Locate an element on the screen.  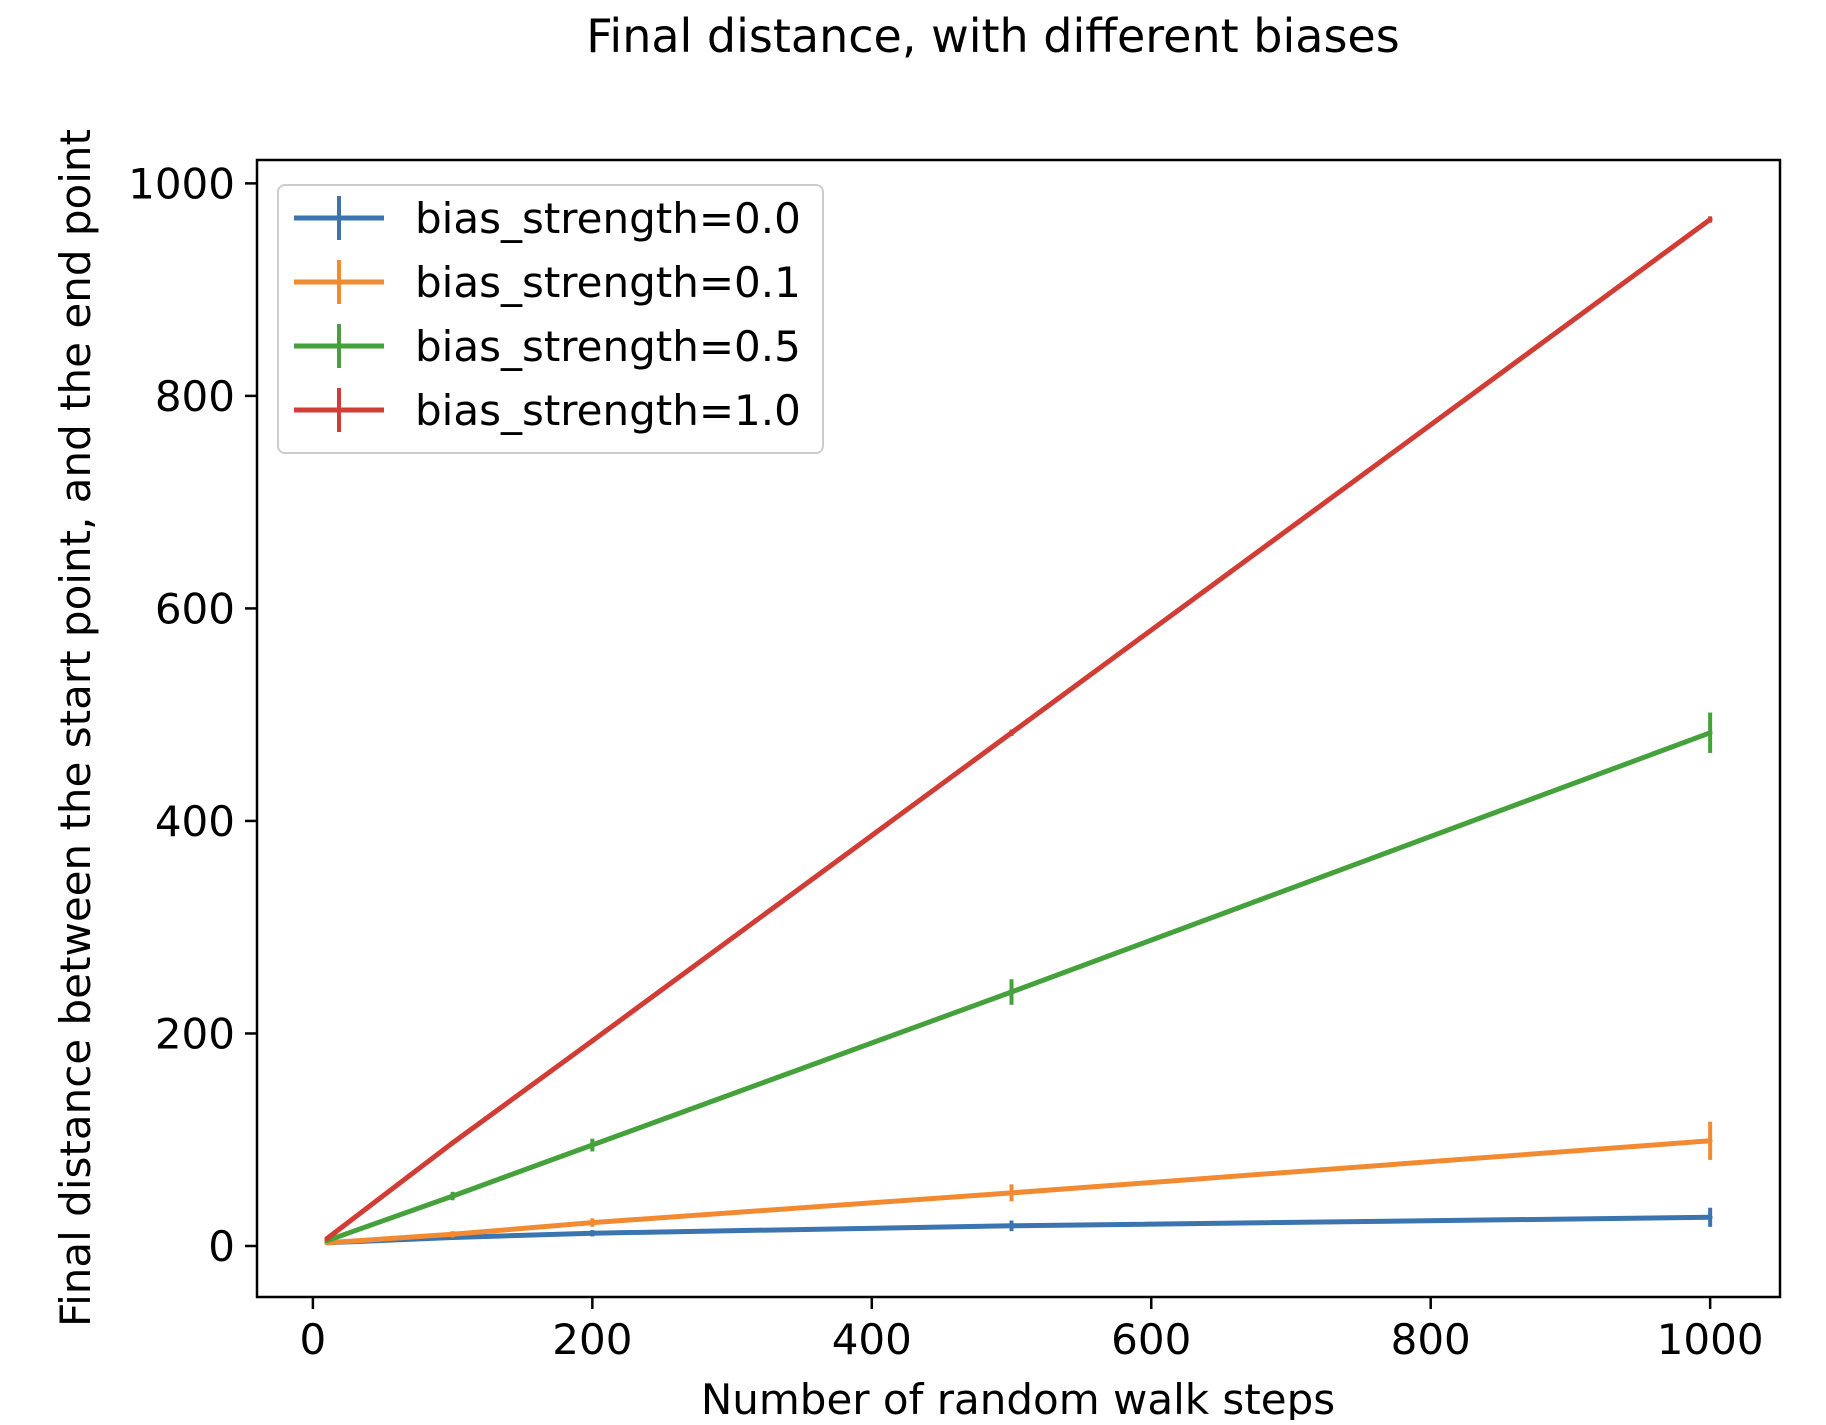
legend-entry: bias_strength=0.5 is located at coordinates (547, 346).